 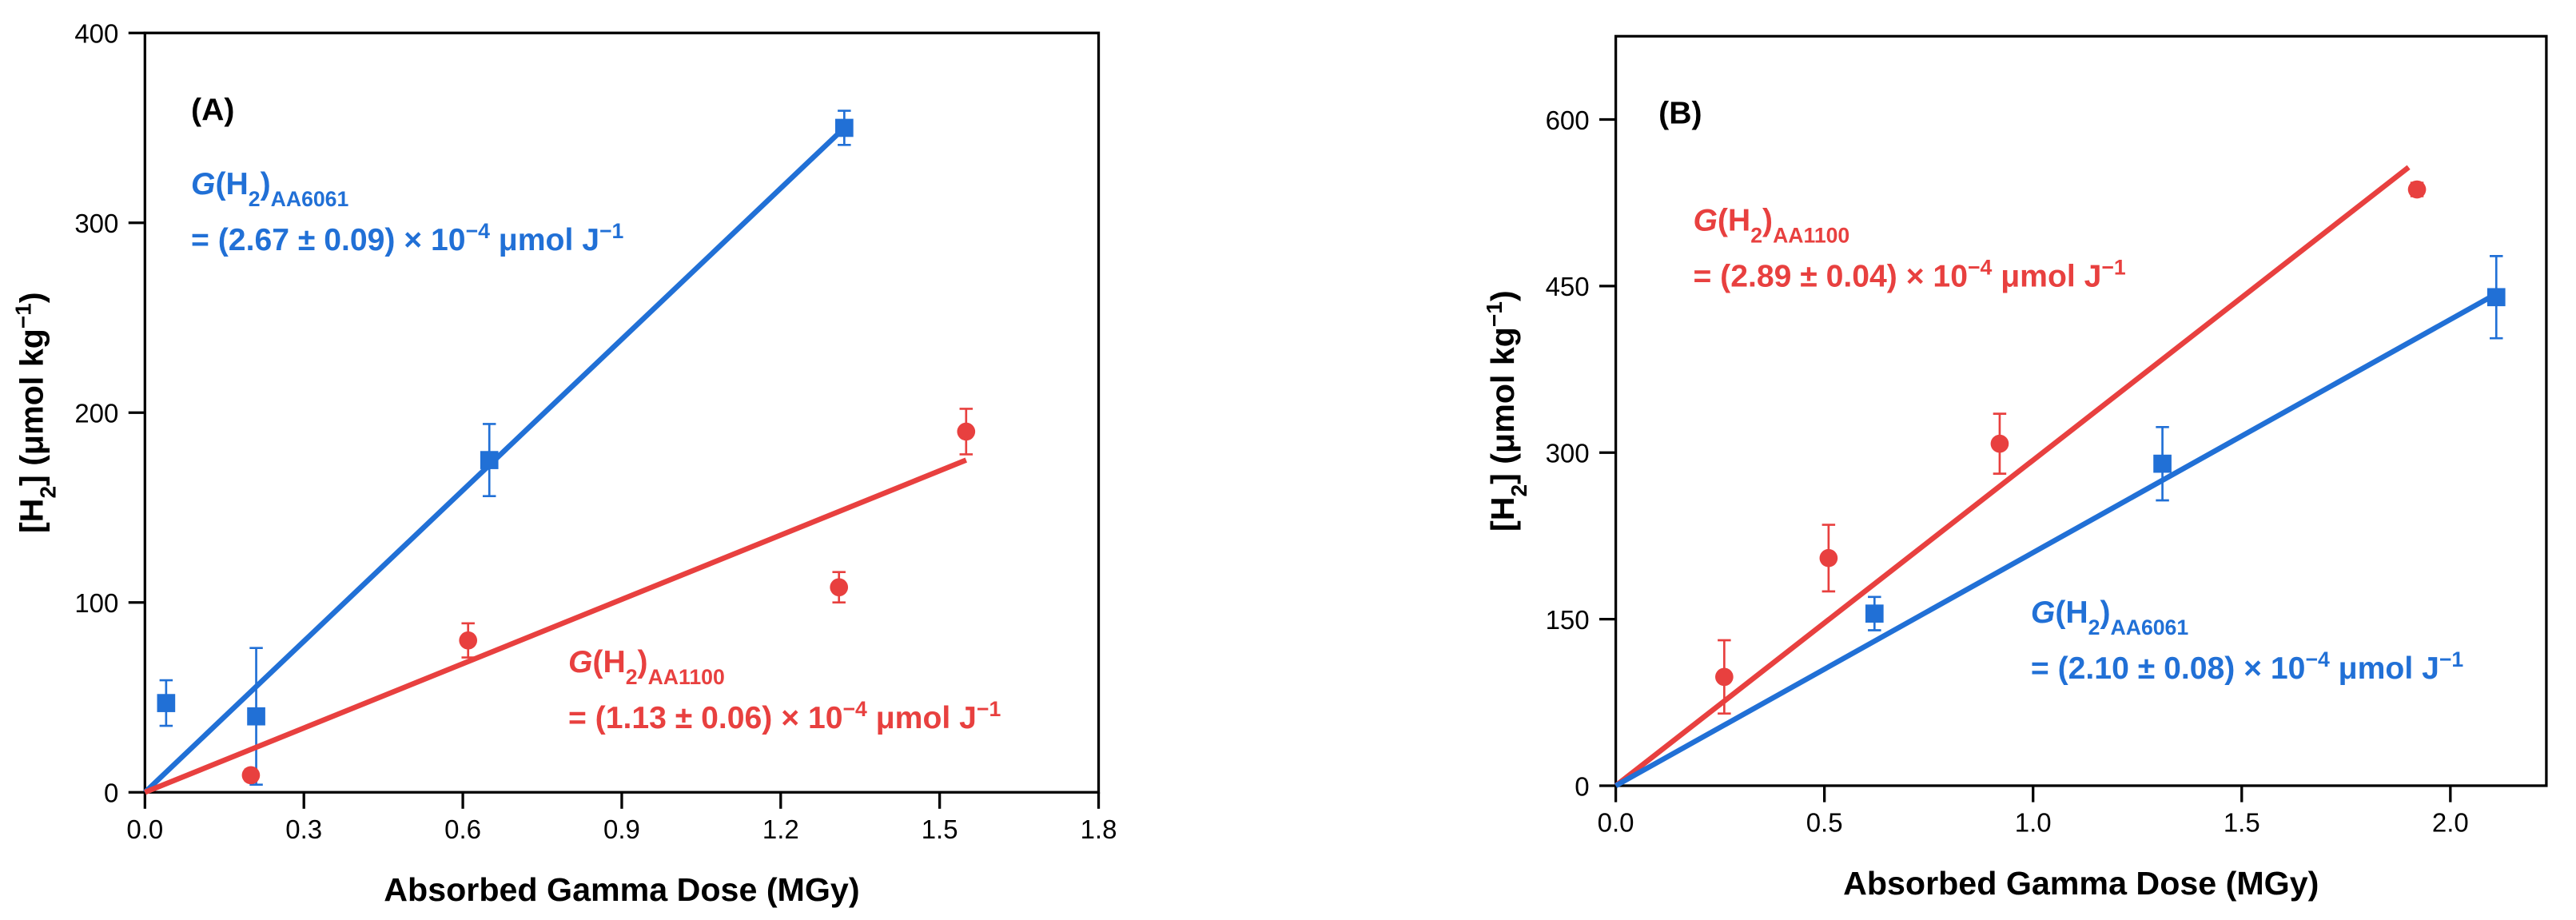 I want to click on annotation: = (2.10 ± 0.08) × 10−4 μmol J−1, so click(x=2247, y=666).